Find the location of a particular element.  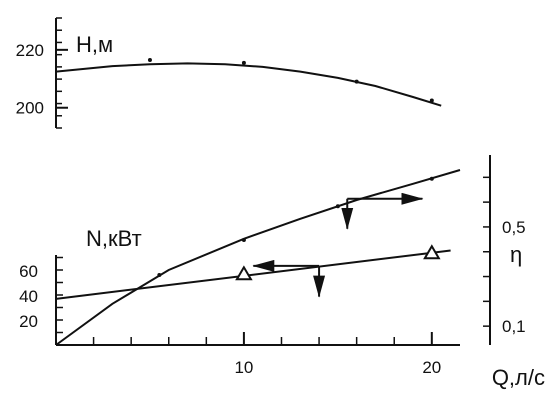

efficiency-line is located at coordinates (253, 274).